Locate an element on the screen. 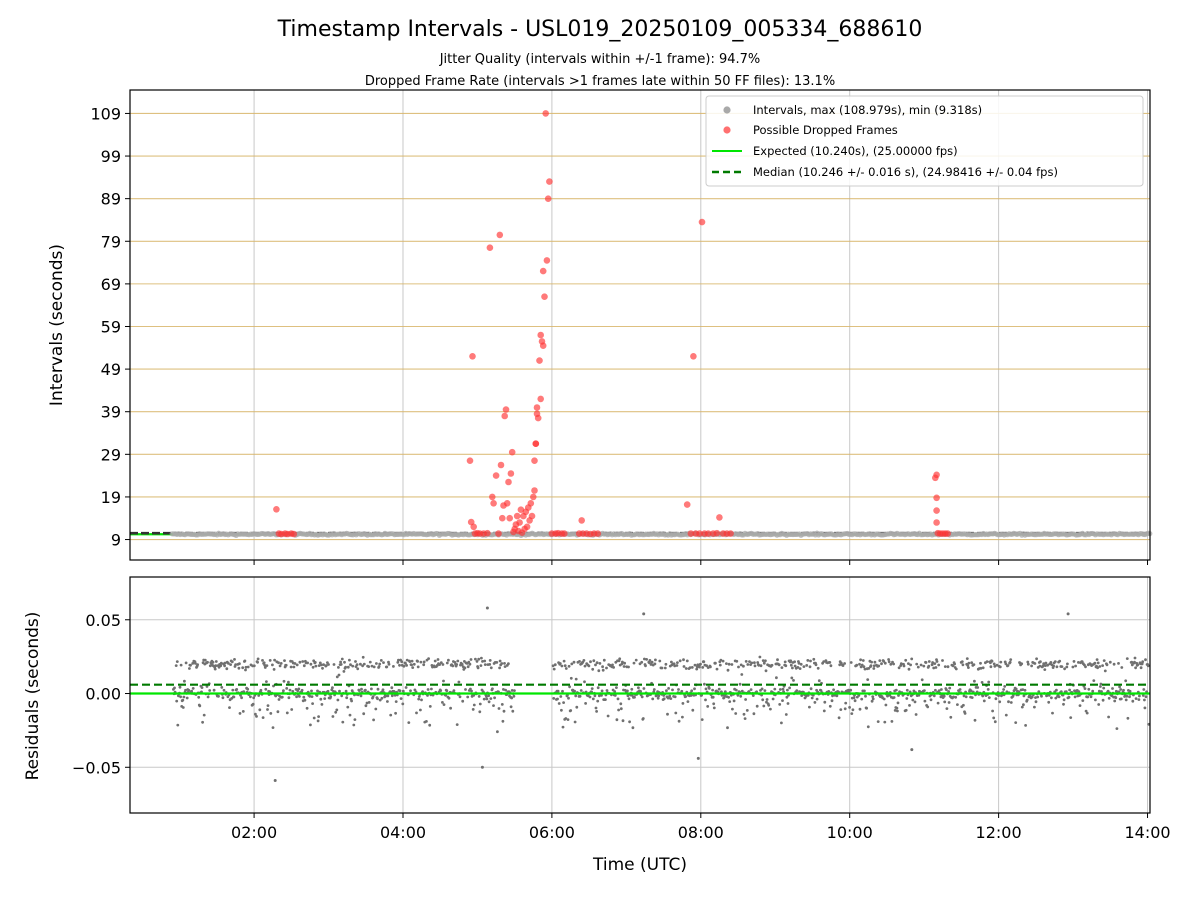  intervals-y-ticks: 9 19 29 39 49 59 69 79 89 99 109 is located at coordinates (110, 327).